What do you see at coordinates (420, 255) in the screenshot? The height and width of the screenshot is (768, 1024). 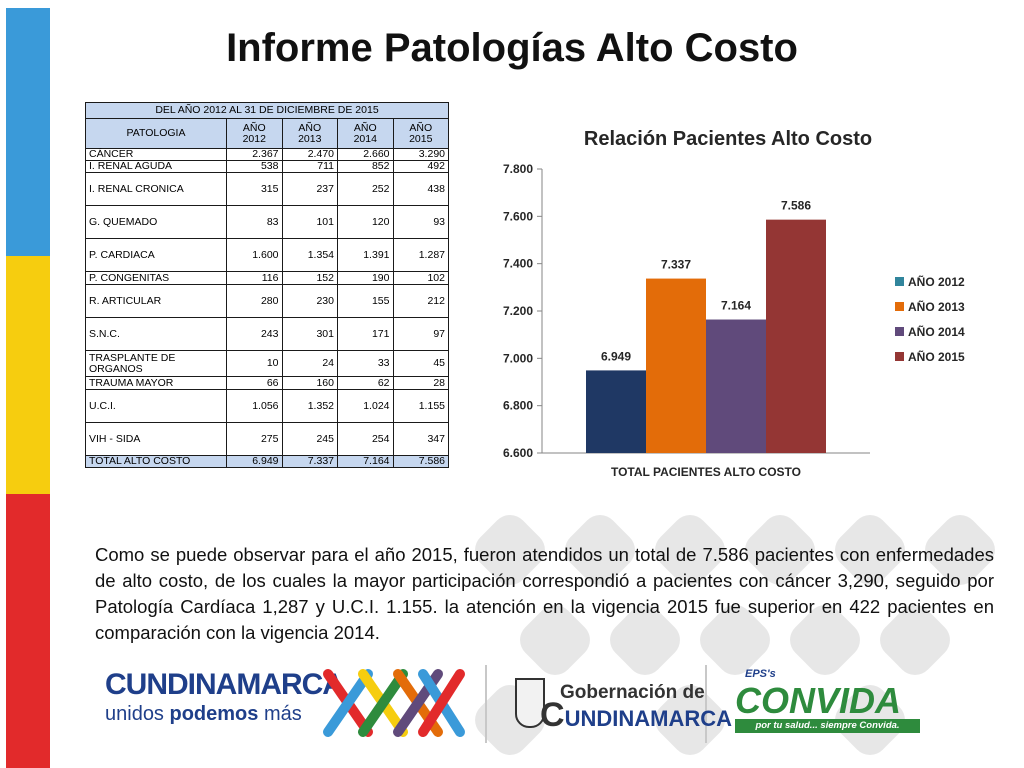 I see `cell-value: 1.287` at bounding box center [420, 255].